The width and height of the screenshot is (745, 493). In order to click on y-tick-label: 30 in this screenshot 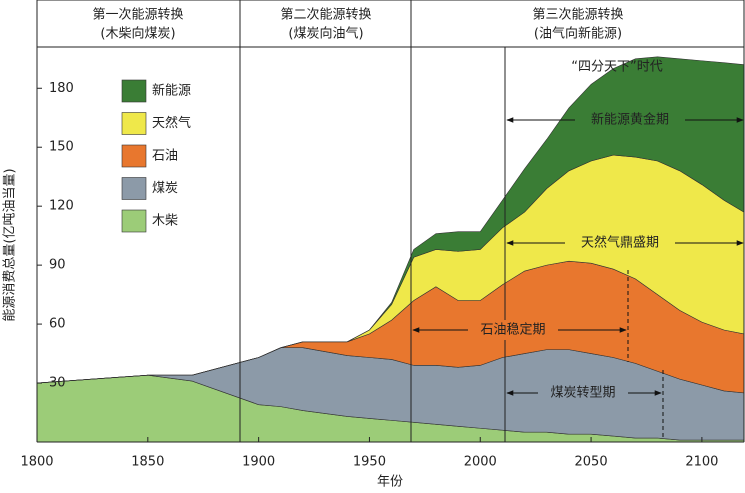, I will do `click(57, 383)`.